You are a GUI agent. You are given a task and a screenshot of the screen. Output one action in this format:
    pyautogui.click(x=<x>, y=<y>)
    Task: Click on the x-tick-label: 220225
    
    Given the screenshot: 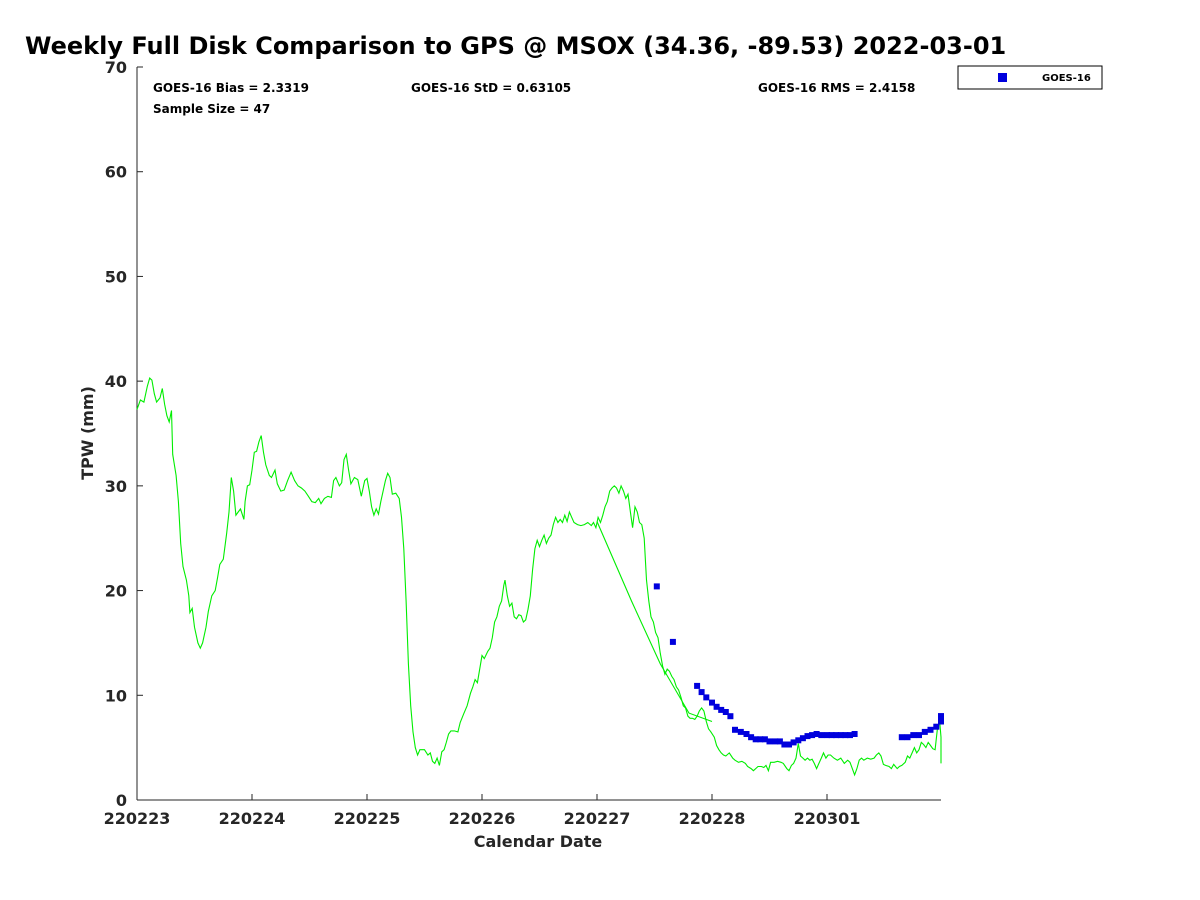 What is the action you would take?
    pyautogui.click(x=367, y=818)
    